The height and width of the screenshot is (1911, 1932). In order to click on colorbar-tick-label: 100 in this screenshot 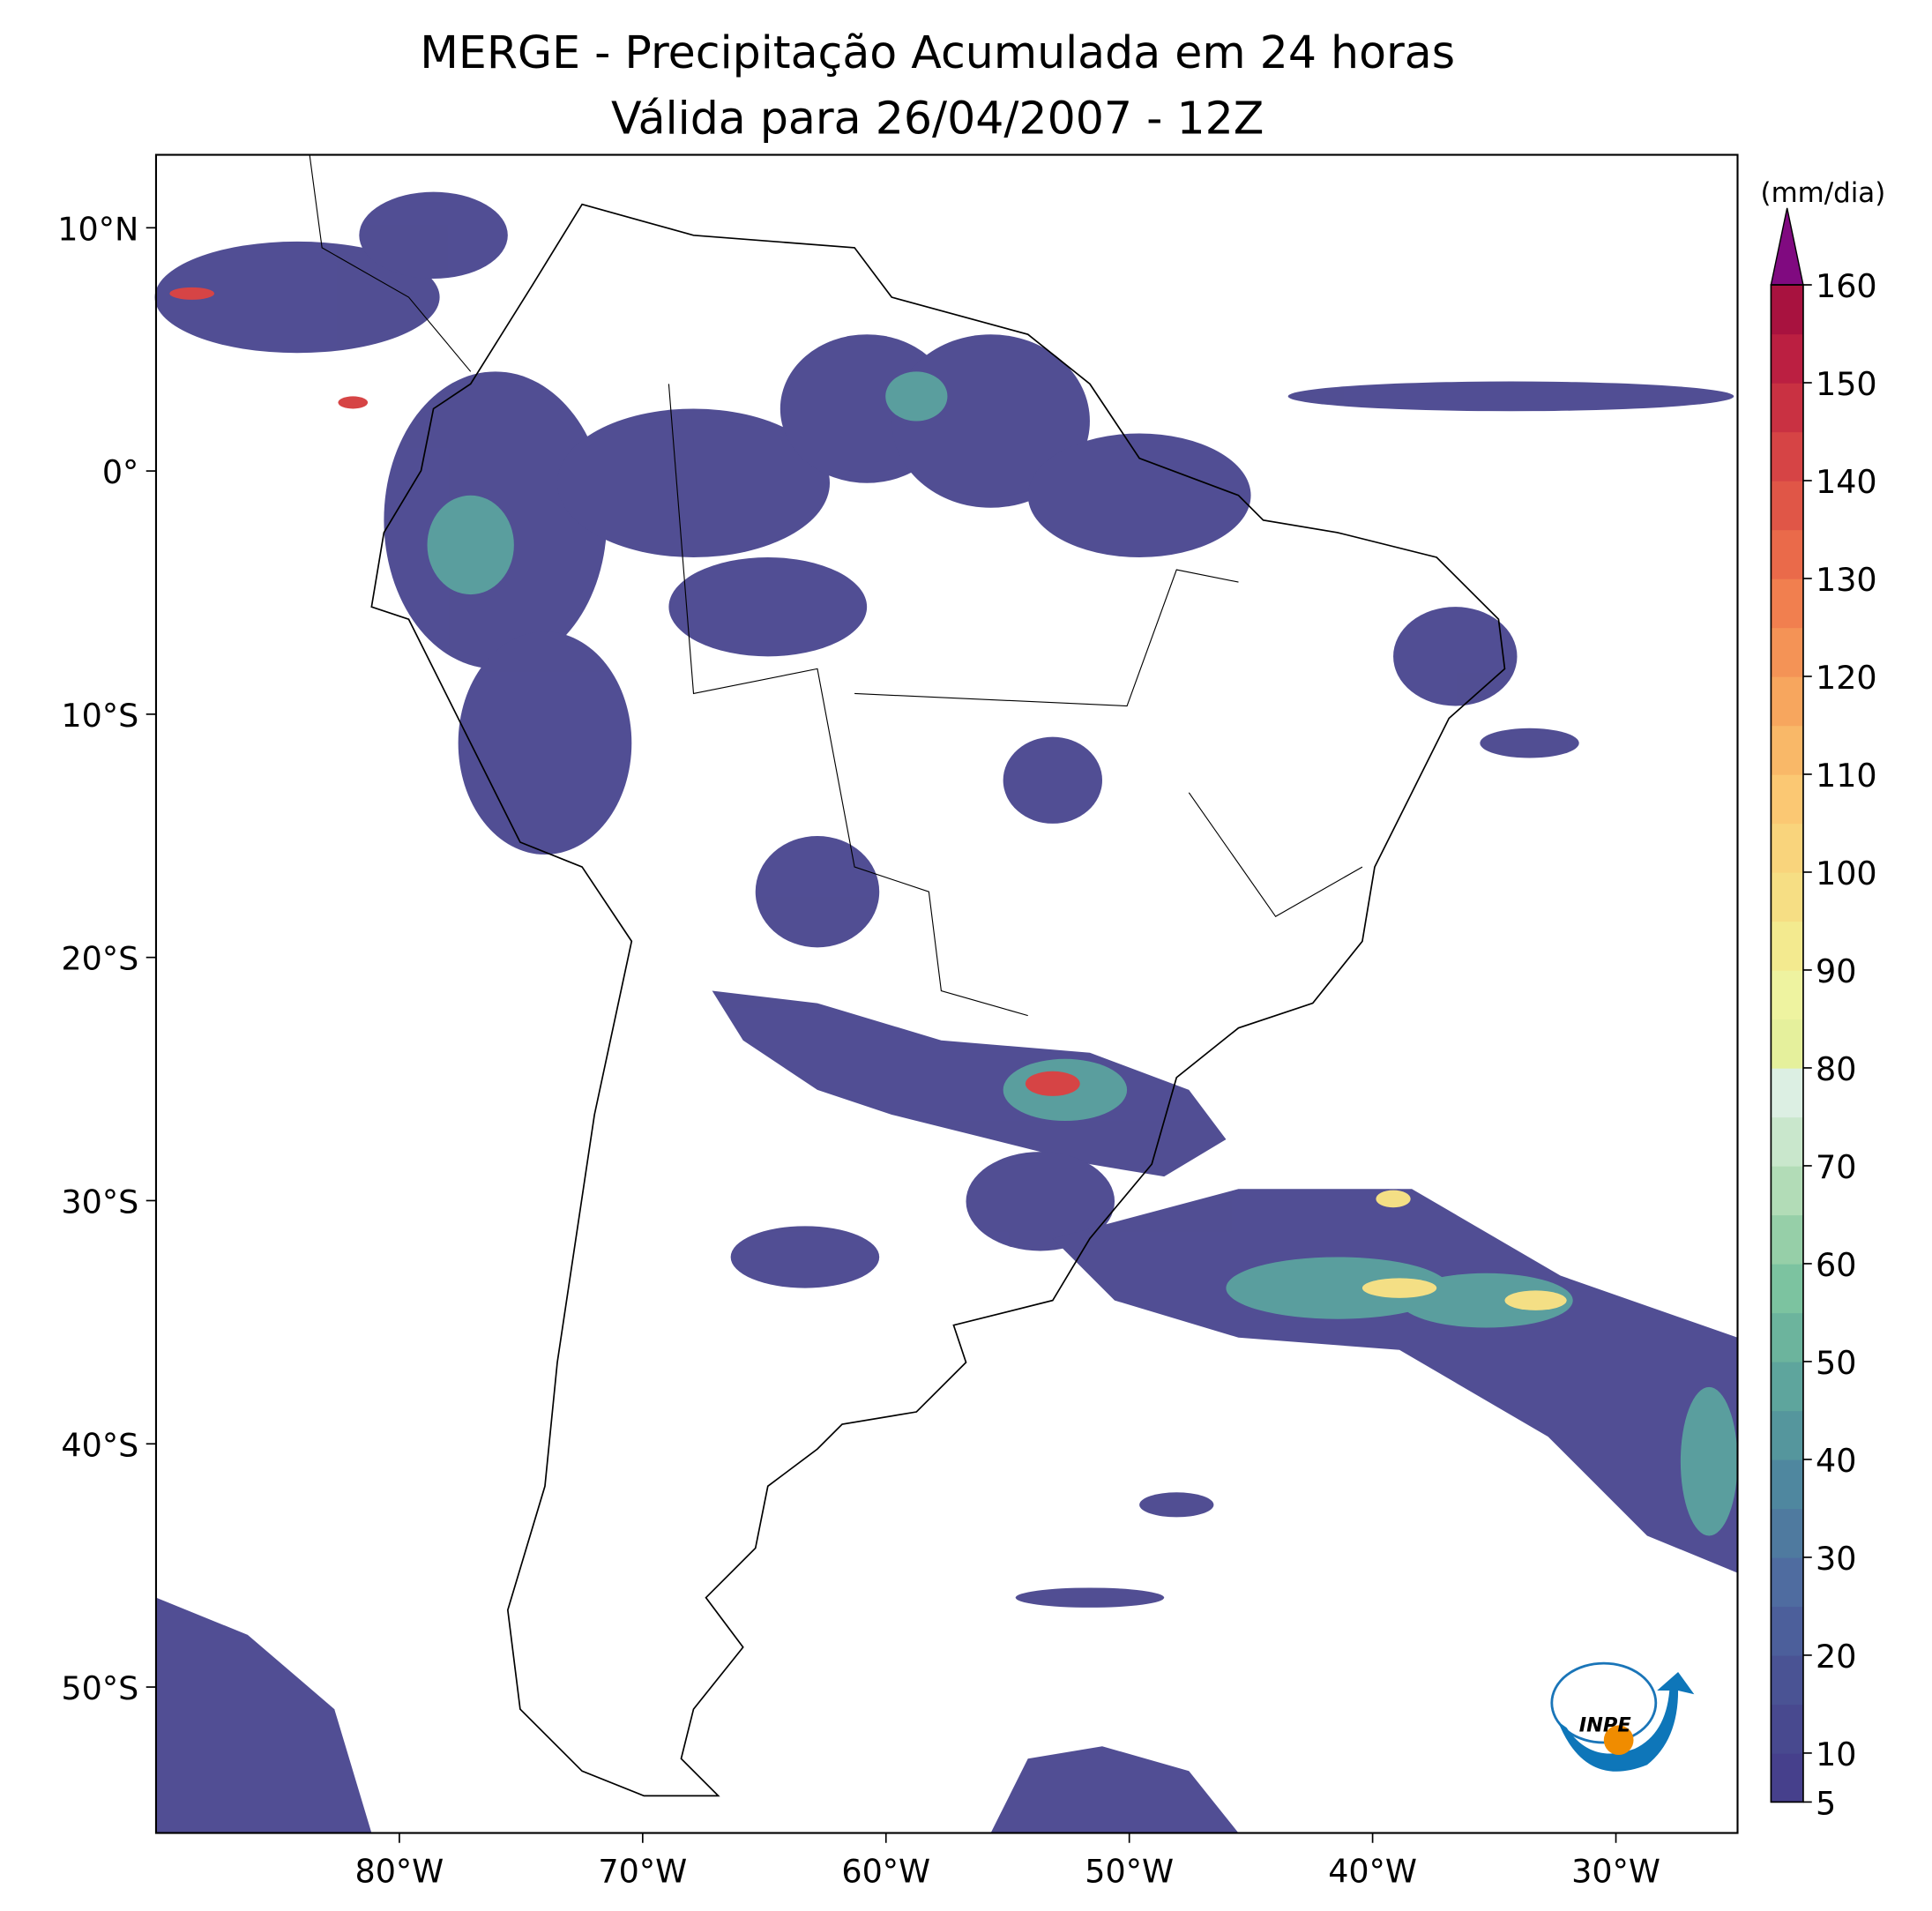, I will do `click(1846, 873)`.